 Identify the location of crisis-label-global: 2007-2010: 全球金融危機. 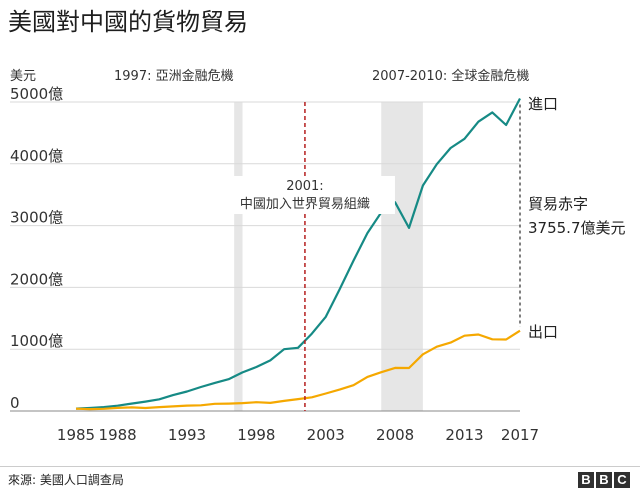
(450, 76).